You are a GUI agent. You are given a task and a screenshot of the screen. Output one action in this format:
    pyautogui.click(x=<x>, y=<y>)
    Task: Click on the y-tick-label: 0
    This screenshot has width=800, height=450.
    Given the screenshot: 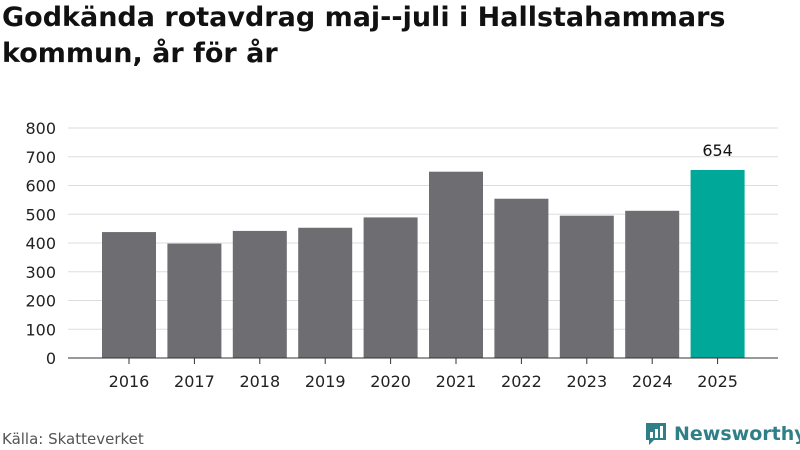 What is the action you would take?
    pyautogui.click(x=51, y=358)
    